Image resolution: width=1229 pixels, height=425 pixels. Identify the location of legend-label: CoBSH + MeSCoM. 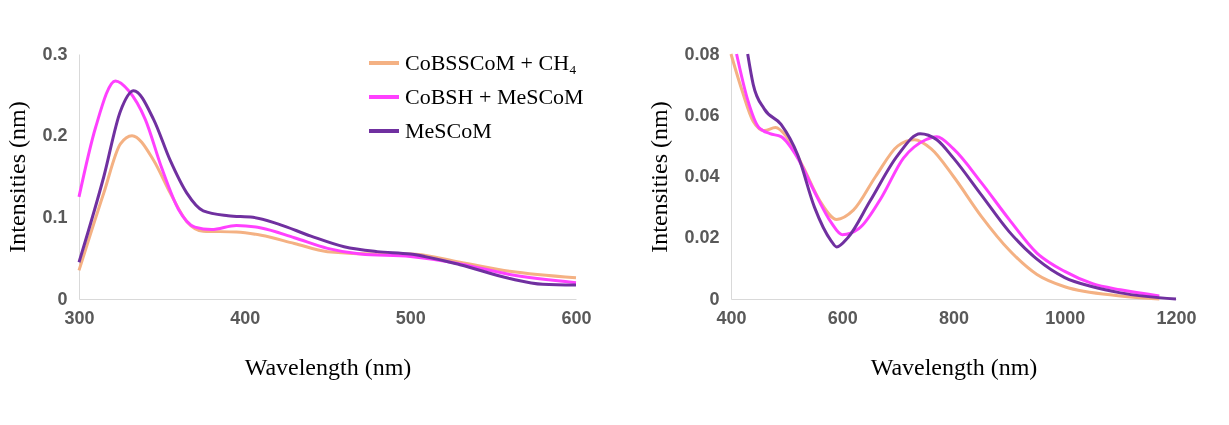
(494, 96).